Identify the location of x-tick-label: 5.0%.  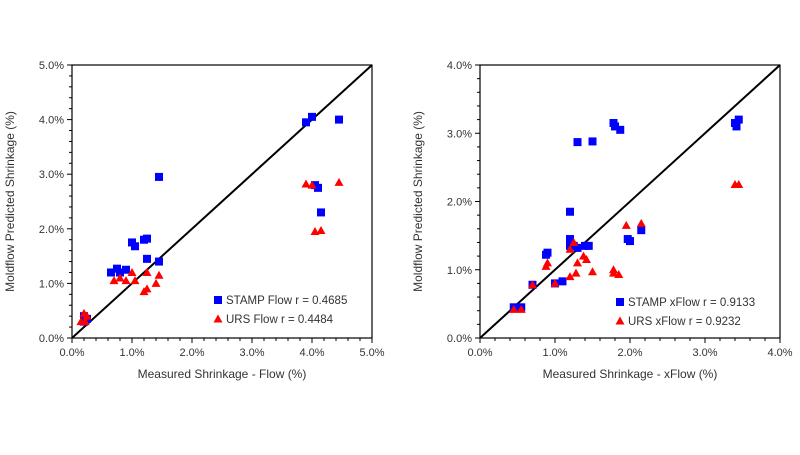
(371, 353).